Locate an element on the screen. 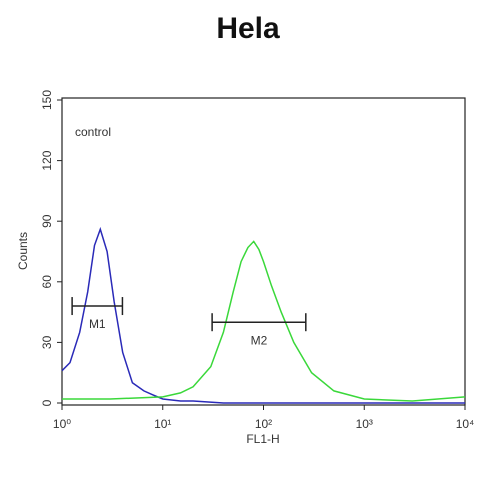 This screenshot has width=500, height=500. x-tick-label: 10⁴ is located at coordinates (465, 424).